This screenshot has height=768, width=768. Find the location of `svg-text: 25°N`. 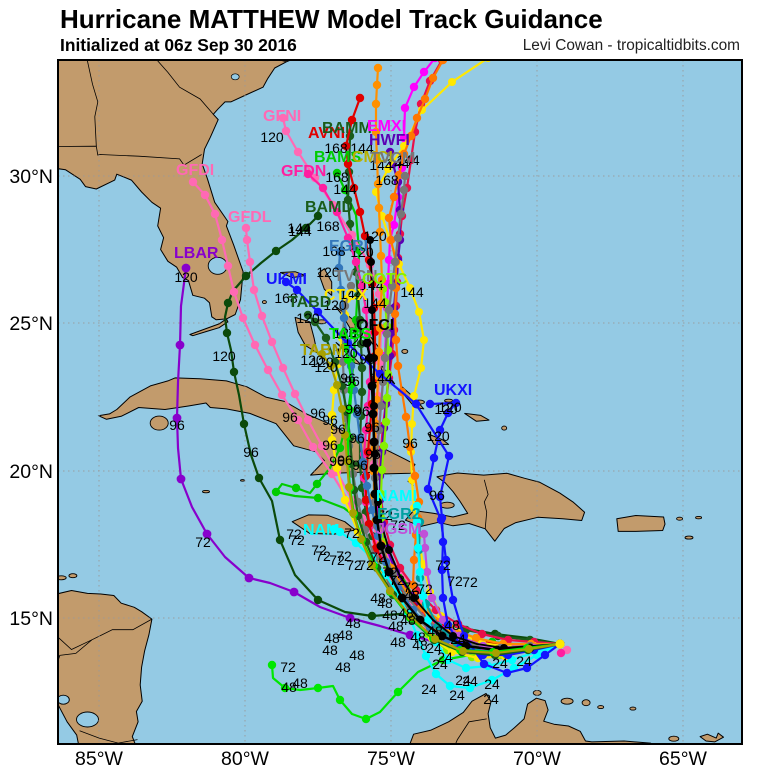

svg-text: 25°N is located at coordinates (31, 324).